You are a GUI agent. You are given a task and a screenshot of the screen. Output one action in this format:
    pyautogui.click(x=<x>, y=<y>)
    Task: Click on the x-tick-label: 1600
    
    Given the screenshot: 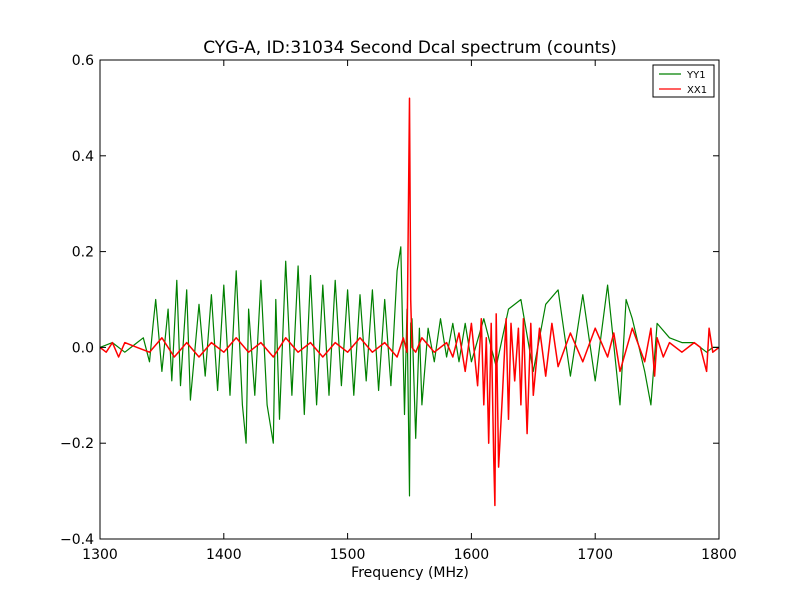 What is the action you would take?
    pyautogui.click(x=472, y=555)
    